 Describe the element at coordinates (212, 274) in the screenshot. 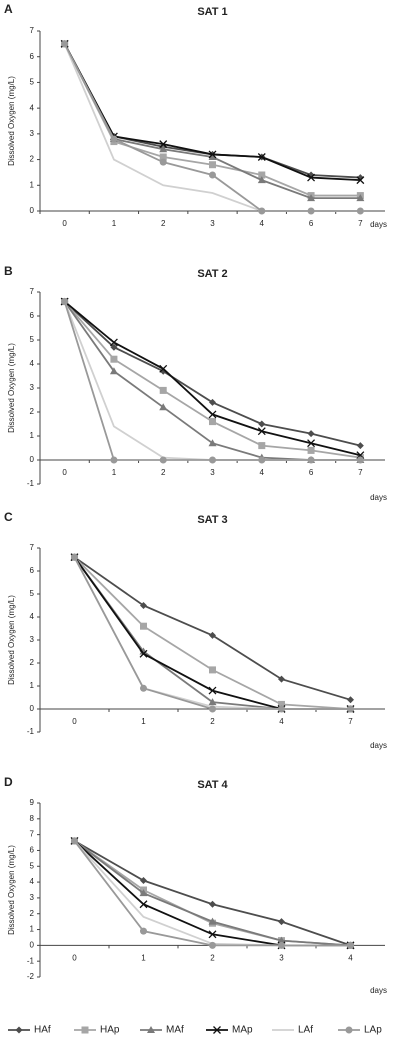

I see `chart-title: SAT 2` at that location.